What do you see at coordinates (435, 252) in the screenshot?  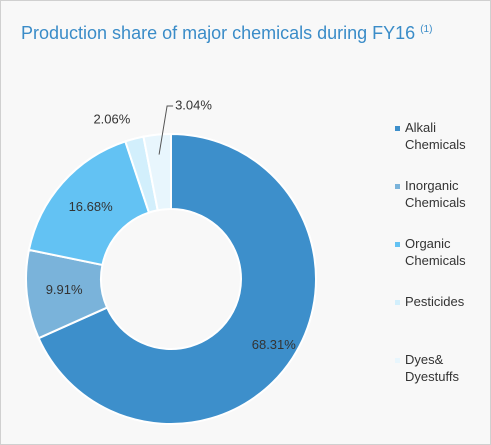 I see `legend-label: Organic Chemicals` at bounding box center [435, 252].